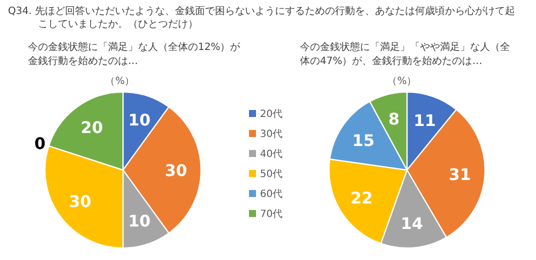  Describe the element at coordinates (394, 119) in the screenshot. I see `data-label: 8` at that location.